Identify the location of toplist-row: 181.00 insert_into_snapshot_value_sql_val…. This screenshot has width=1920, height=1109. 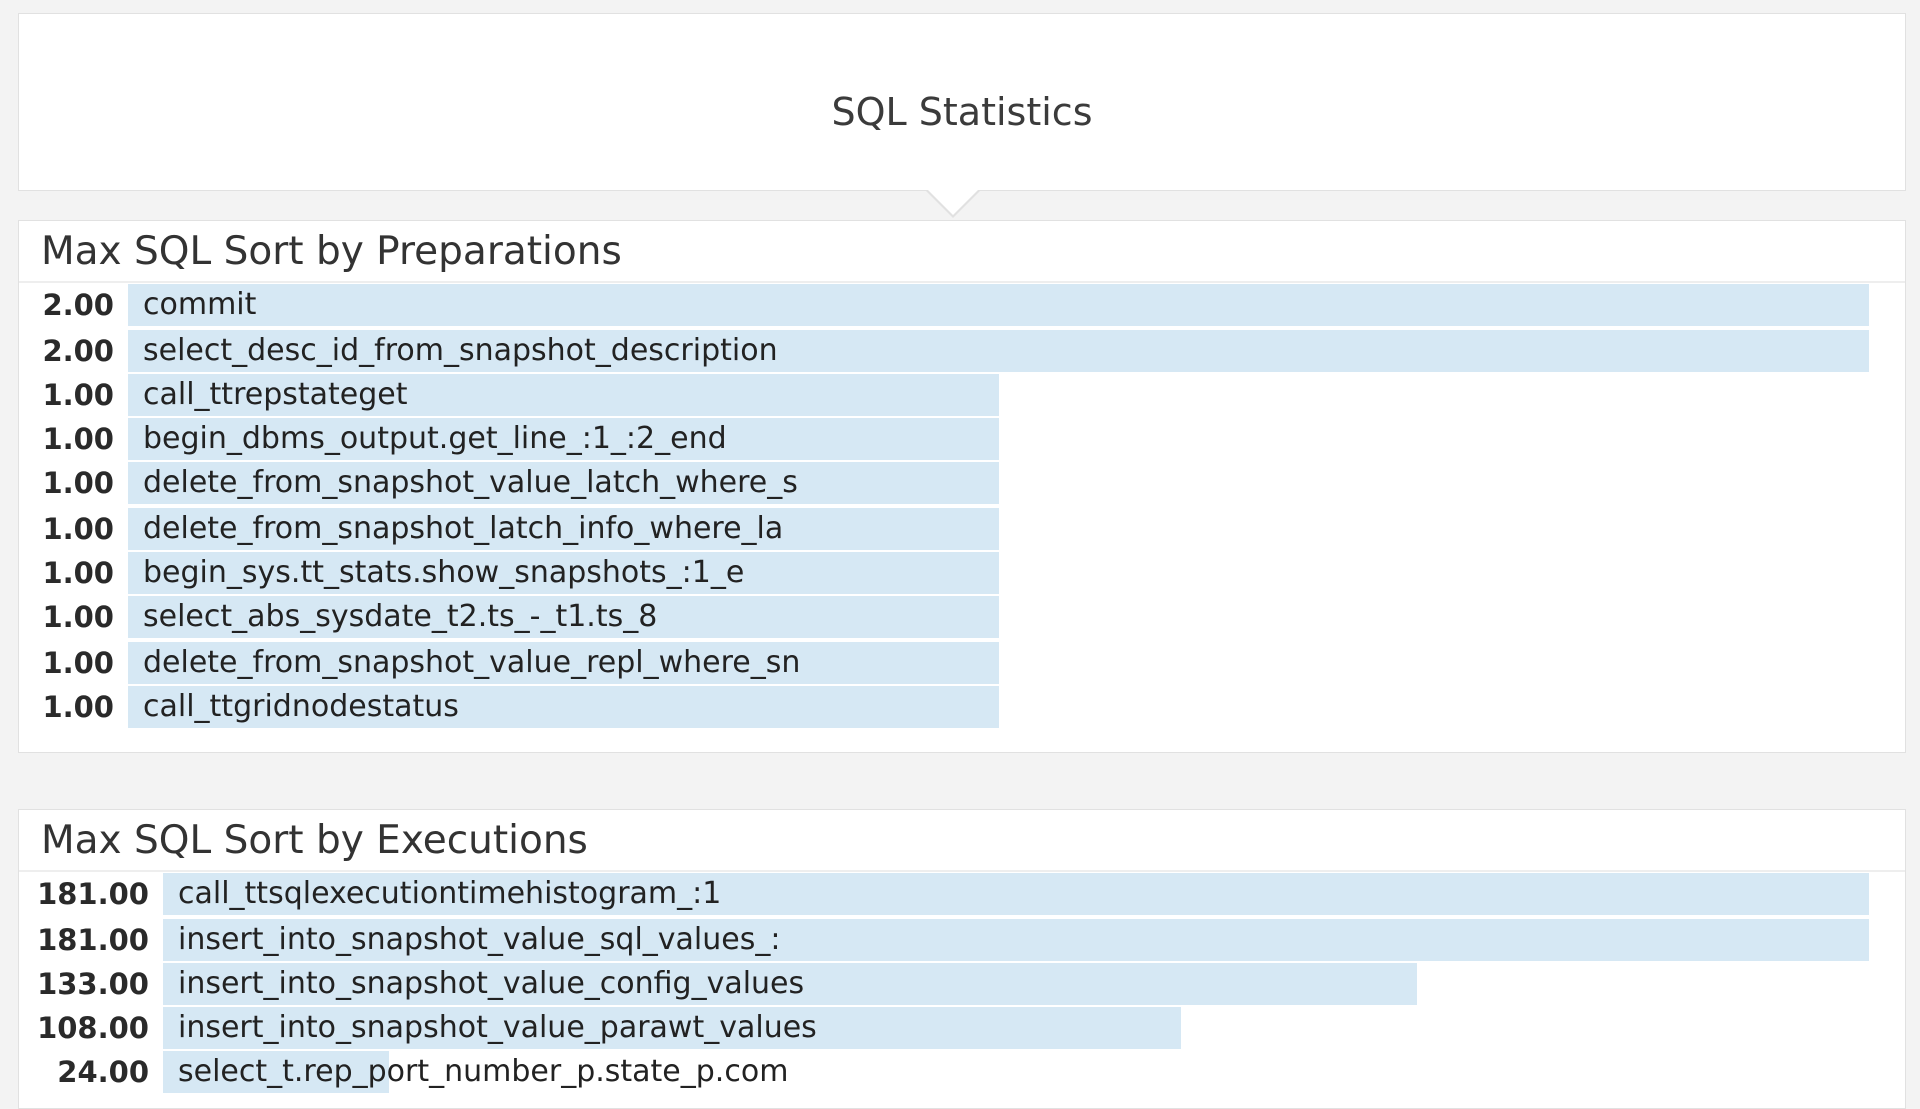
(959, 941).